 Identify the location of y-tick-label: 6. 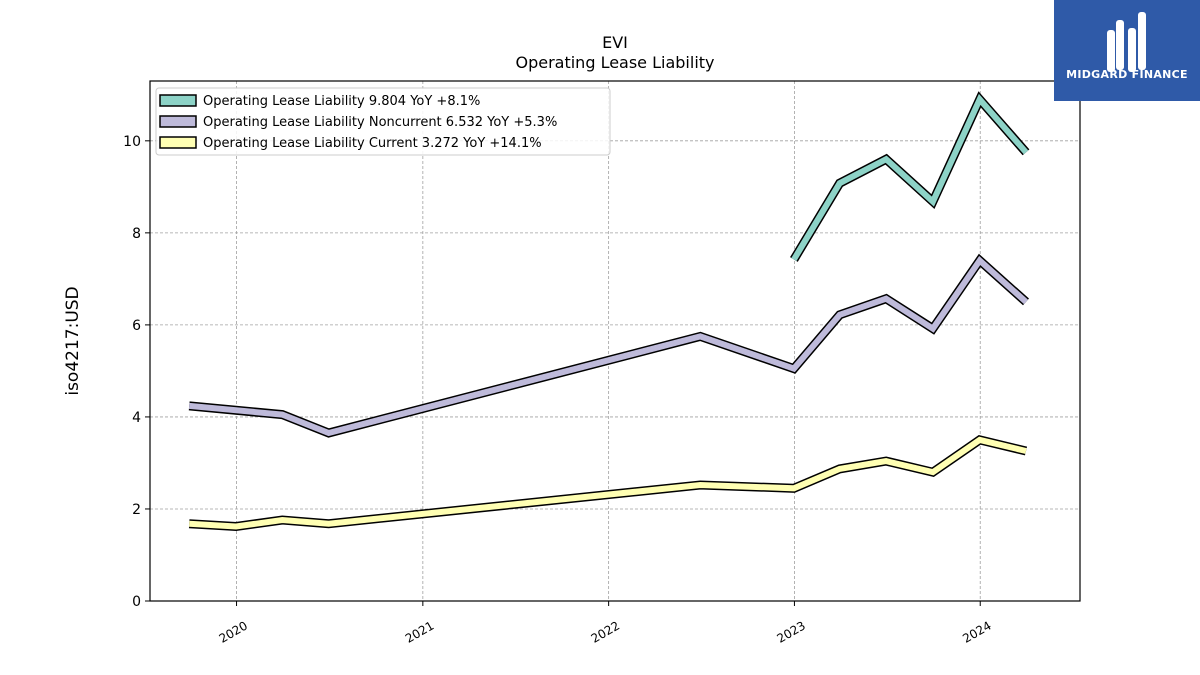
(136, 326).